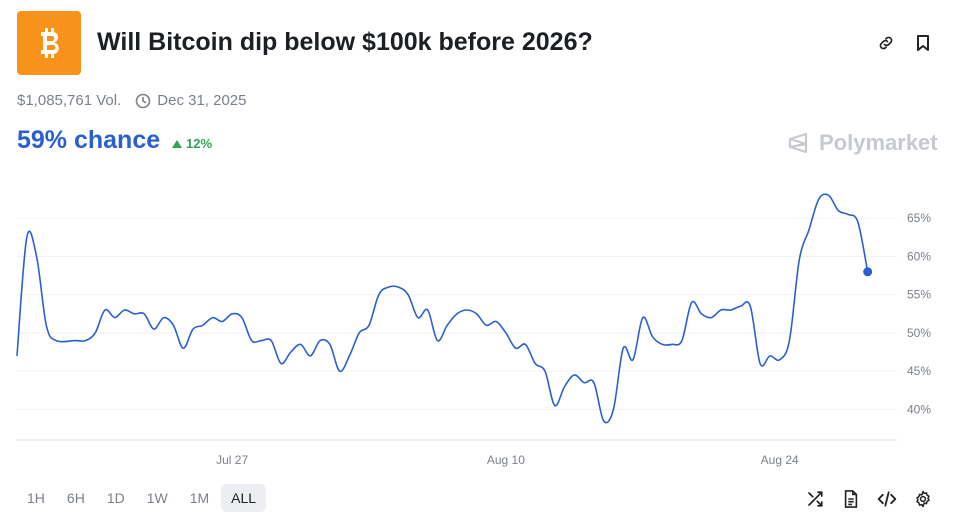 The image size is (957, 521). What do you see at coordinates (868, 272) in the screenshot?
I see `last-point` at bounding box center [868, 272].